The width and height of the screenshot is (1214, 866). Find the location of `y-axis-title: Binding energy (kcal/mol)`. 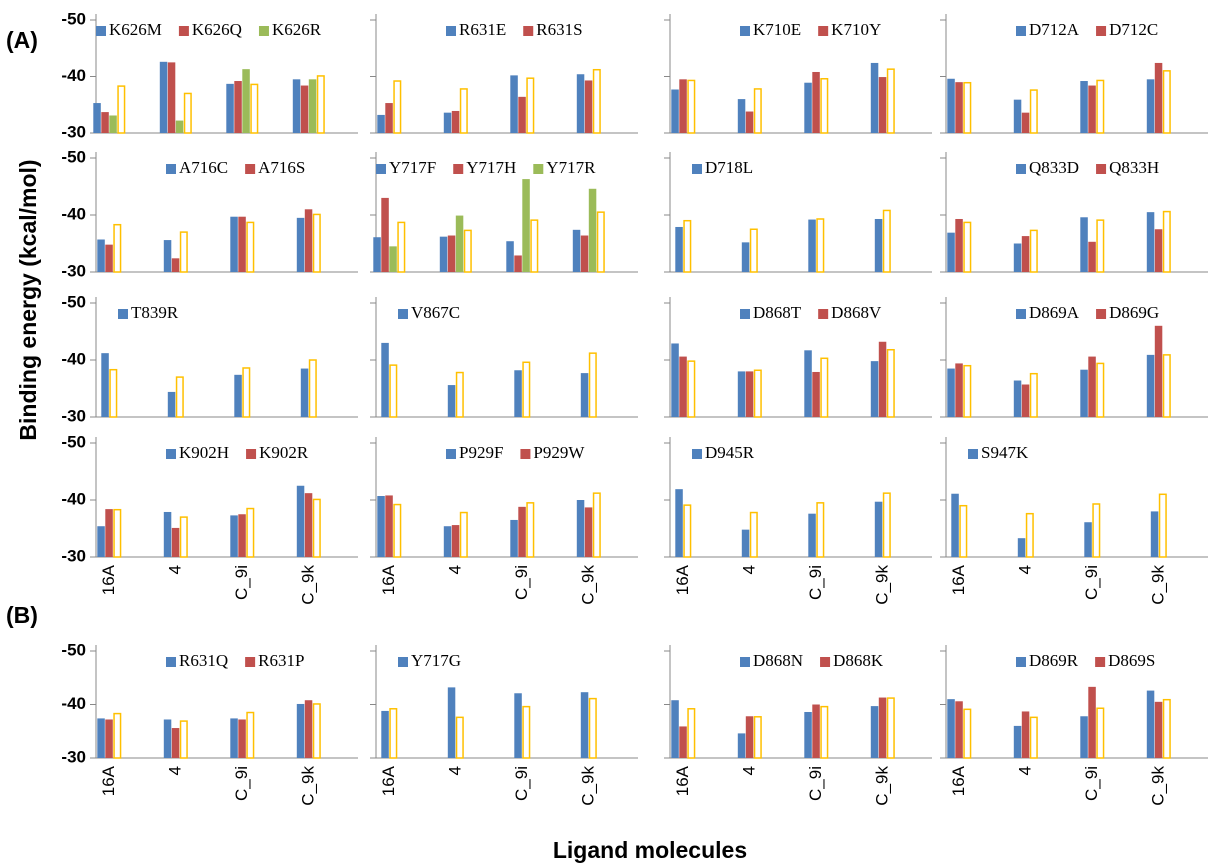

y-axis-title: Binding energy (kcal/mol) is located at coordinates (28, 299).